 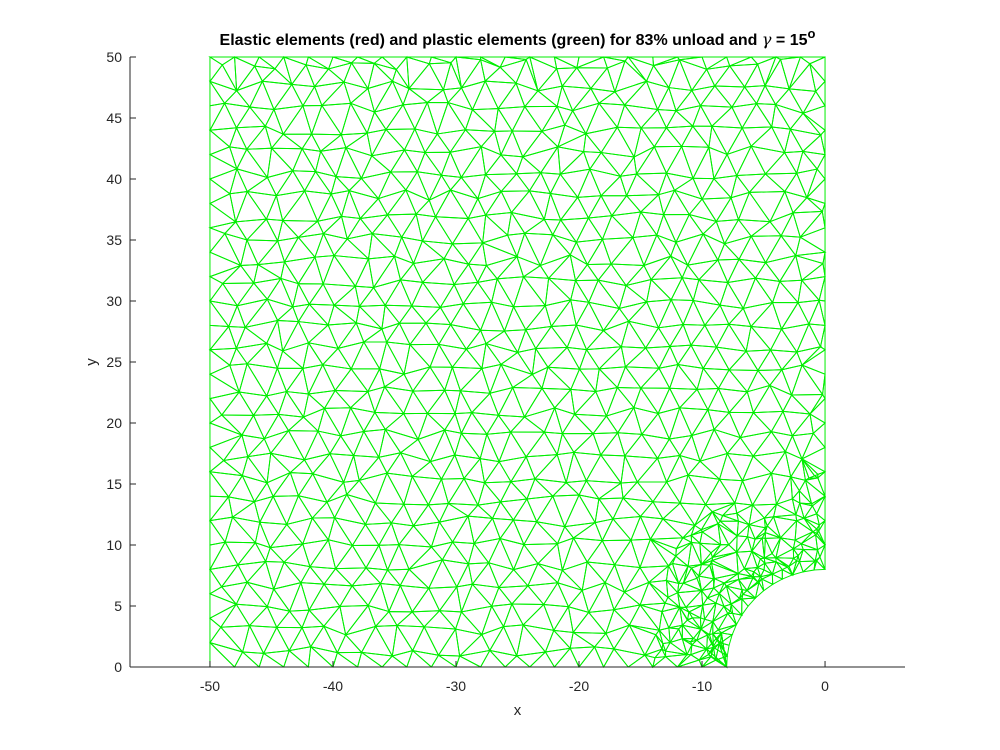 What do you see at coordinates (114, 423) in the screenshot?
I see `y-tick-label: 20` at bounding box center [114, 423].